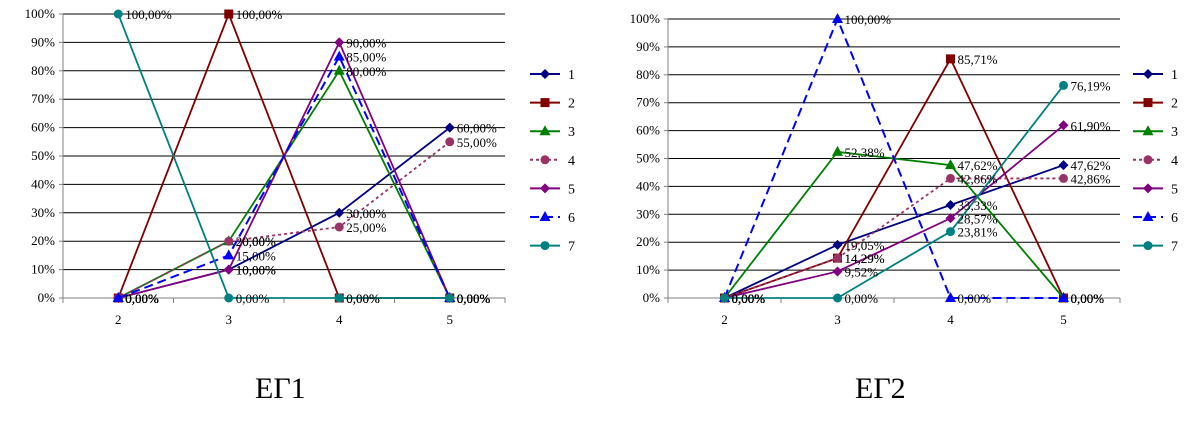 Image resolution: width=1203 pixels, height=421 pixels. What do you see at coordinates (450, 319) in the screenshot?
I see `x-tick-label: 5` at bounding box center [450, 319].